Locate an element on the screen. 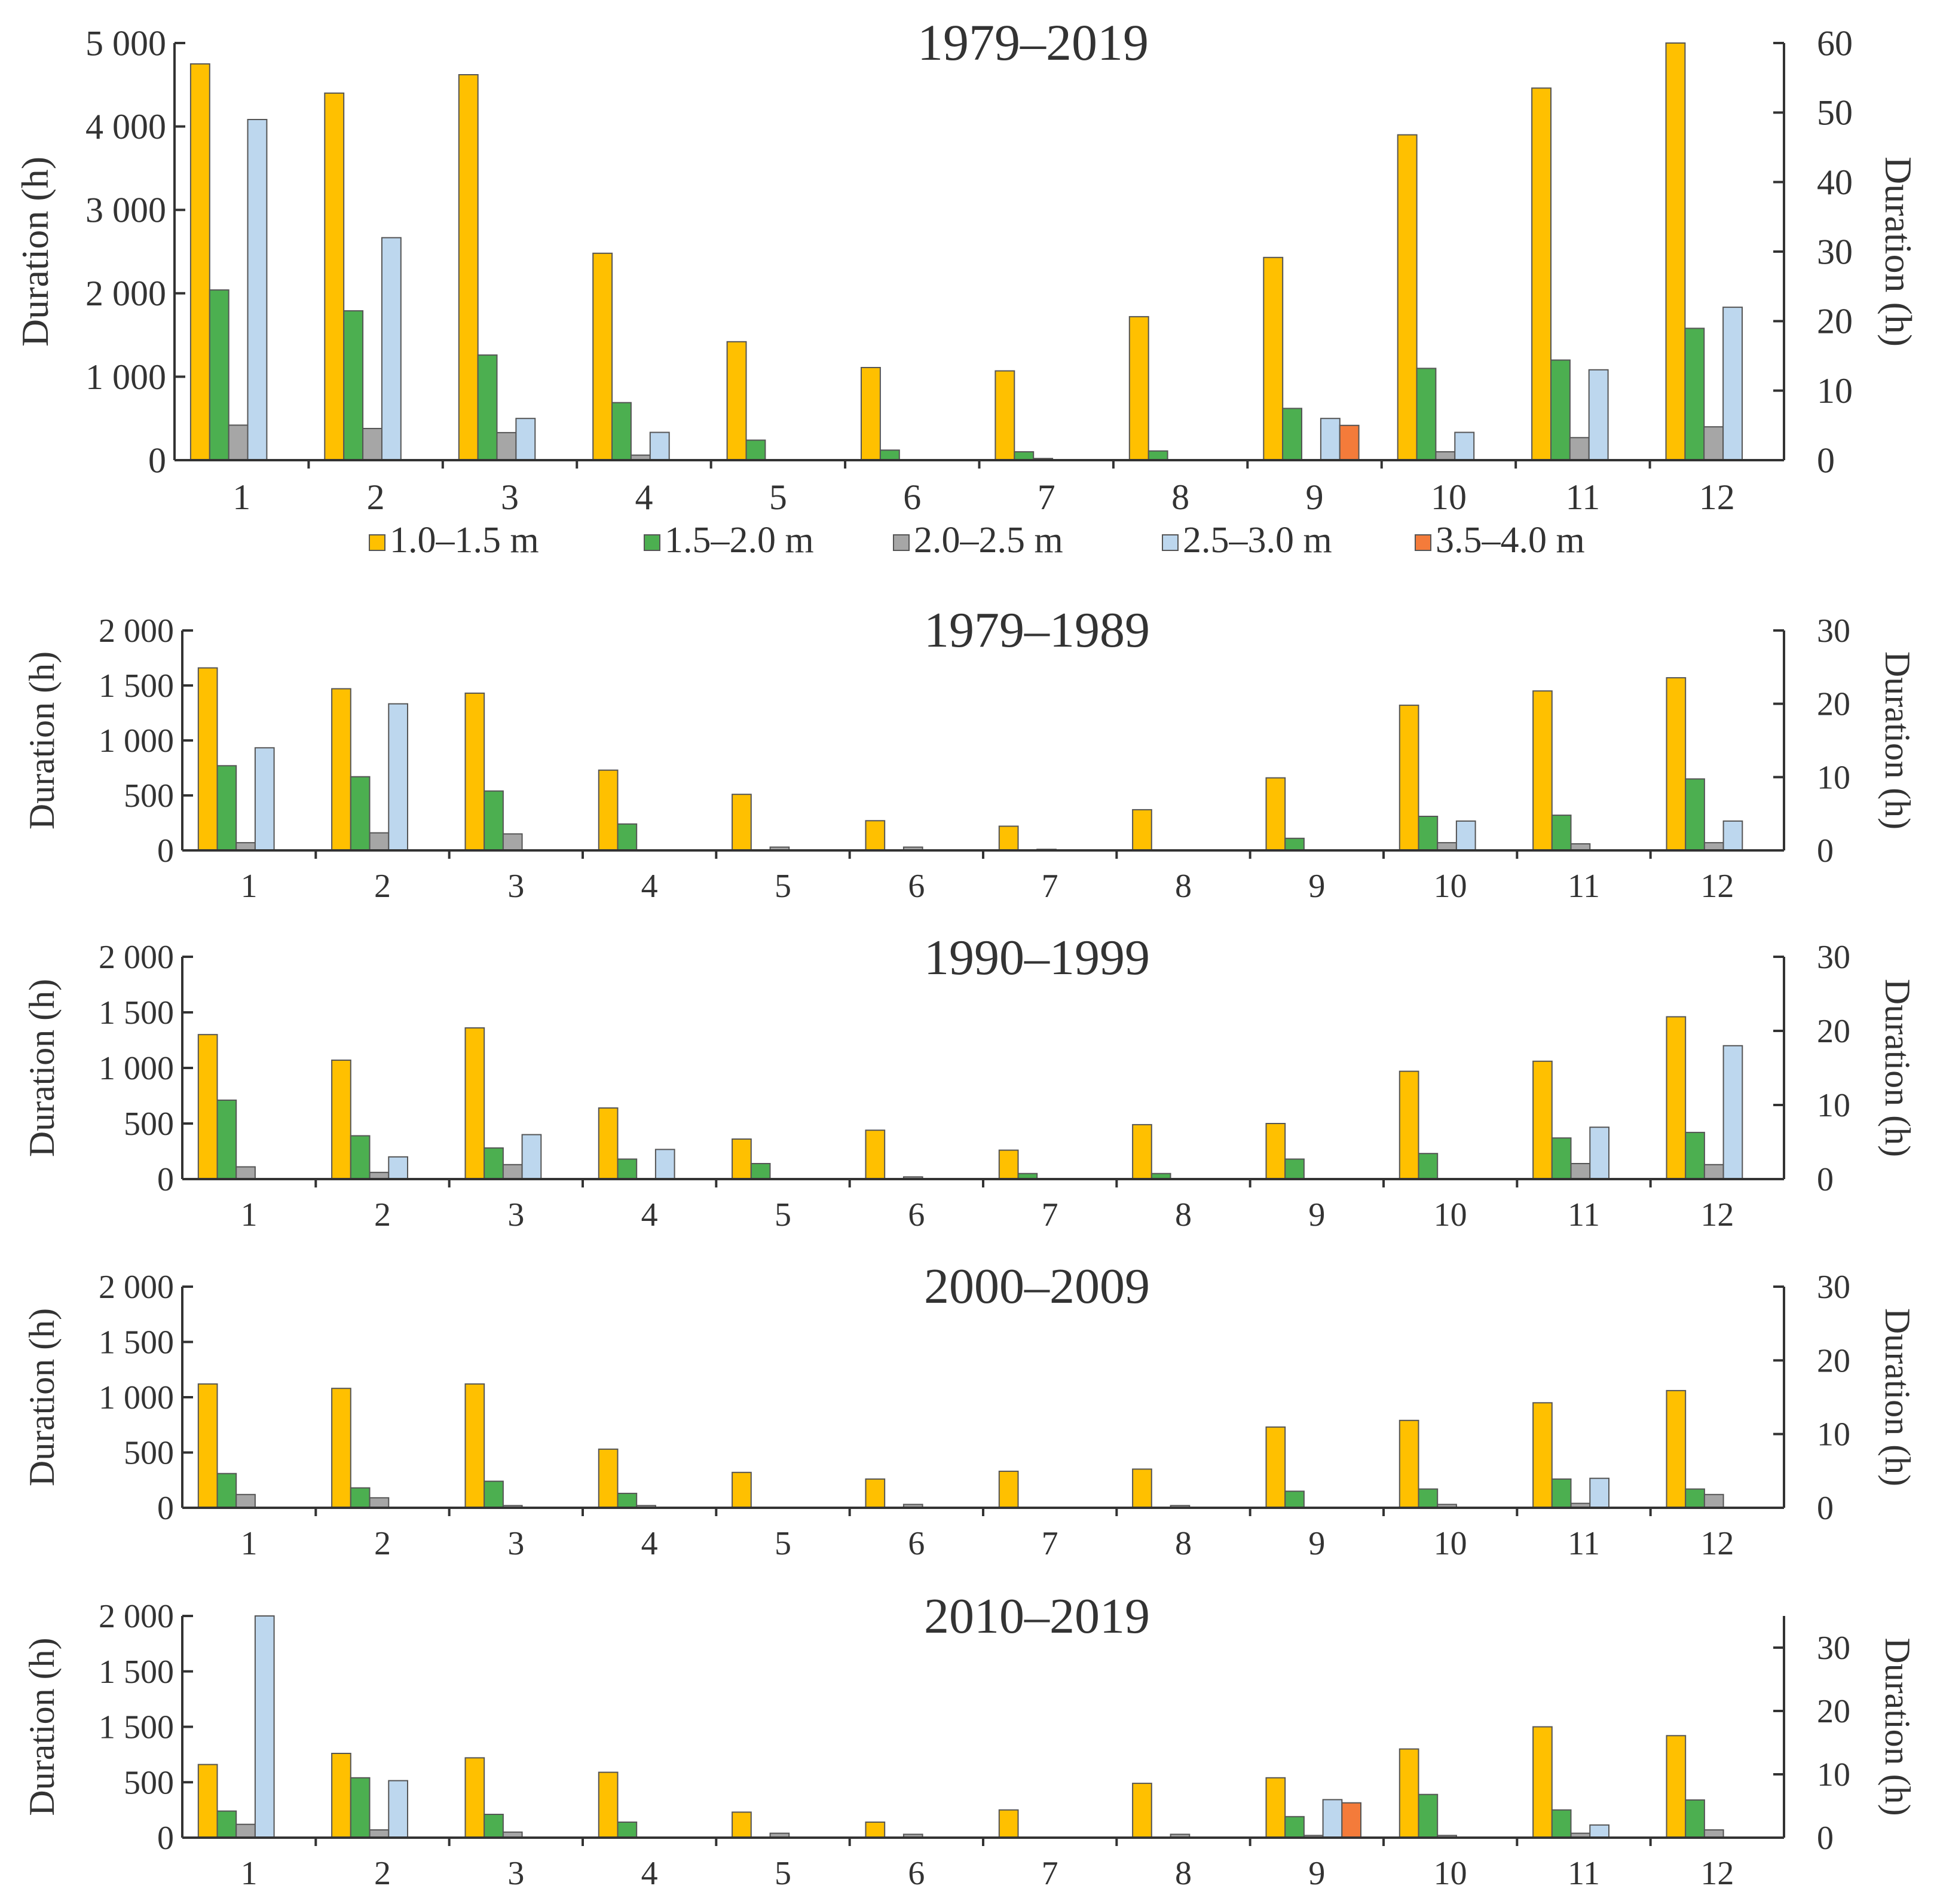 The image size is (1937, 1904). bar-p4-s2-m3 is located at coordinates (494, 1494).